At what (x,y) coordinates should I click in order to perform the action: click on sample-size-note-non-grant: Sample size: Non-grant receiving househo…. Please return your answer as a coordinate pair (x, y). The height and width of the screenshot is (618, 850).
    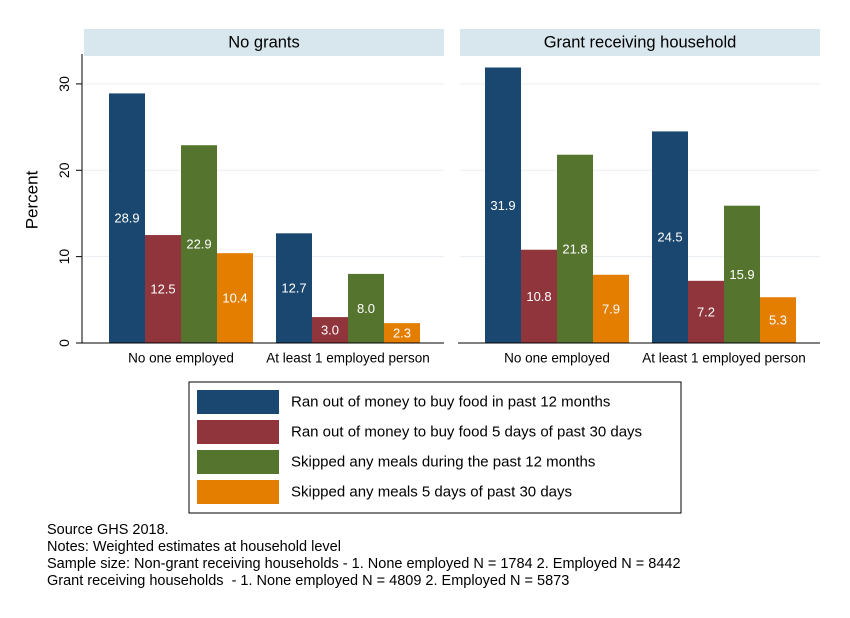
    Looking at the image, I should click on (364, 564).